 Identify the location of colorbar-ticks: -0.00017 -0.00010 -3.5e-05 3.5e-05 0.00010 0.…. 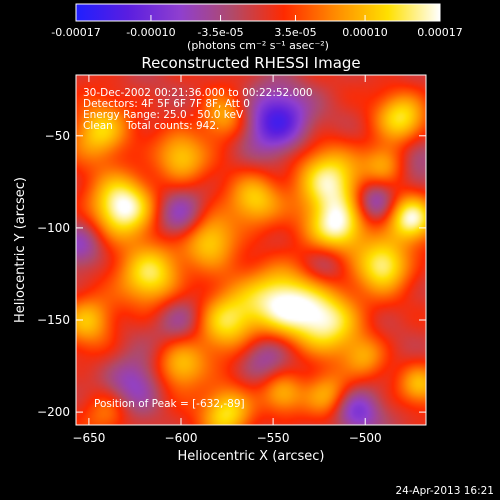
(257, 27).